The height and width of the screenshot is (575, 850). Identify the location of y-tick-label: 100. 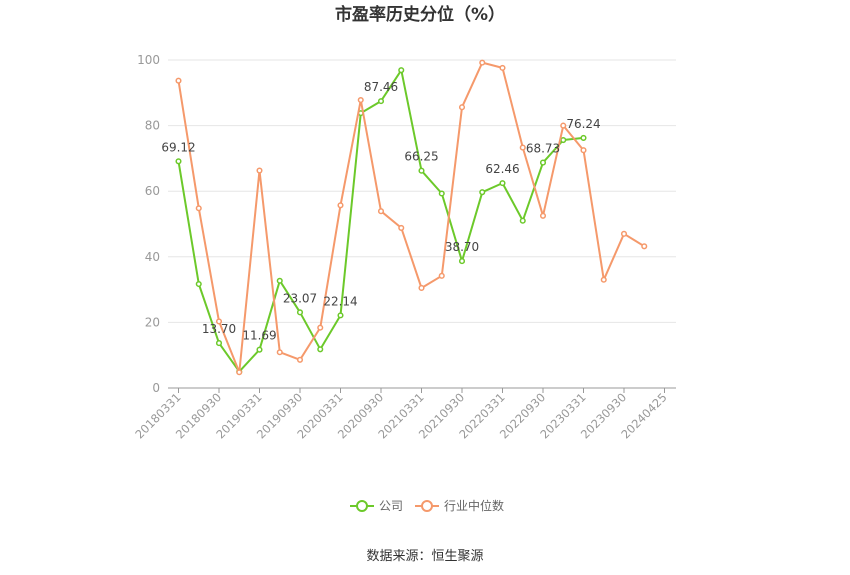
(148, 60).